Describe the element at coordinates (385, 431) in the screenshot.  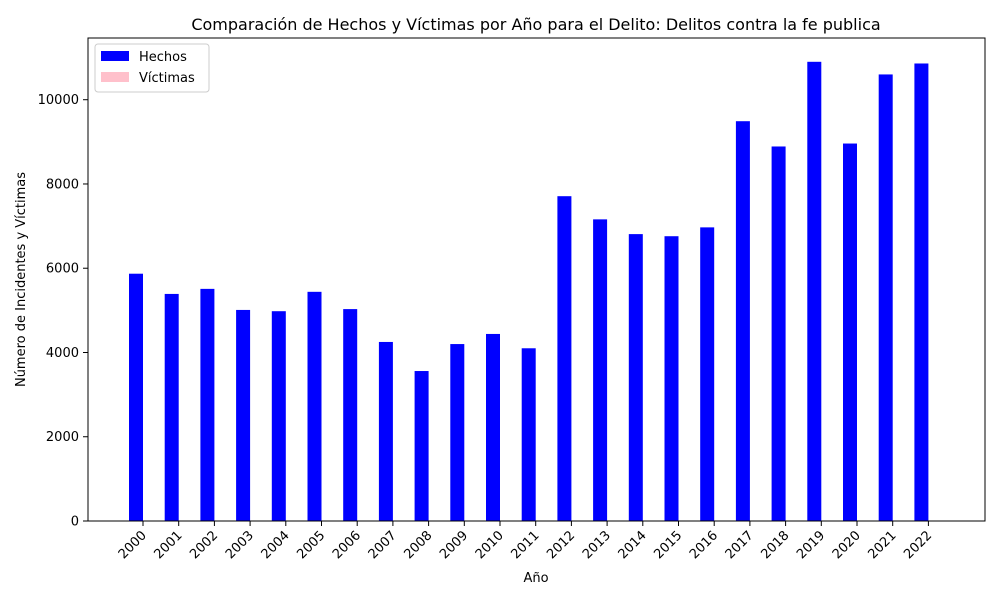
I see `bar-hechos-2007` at that location.